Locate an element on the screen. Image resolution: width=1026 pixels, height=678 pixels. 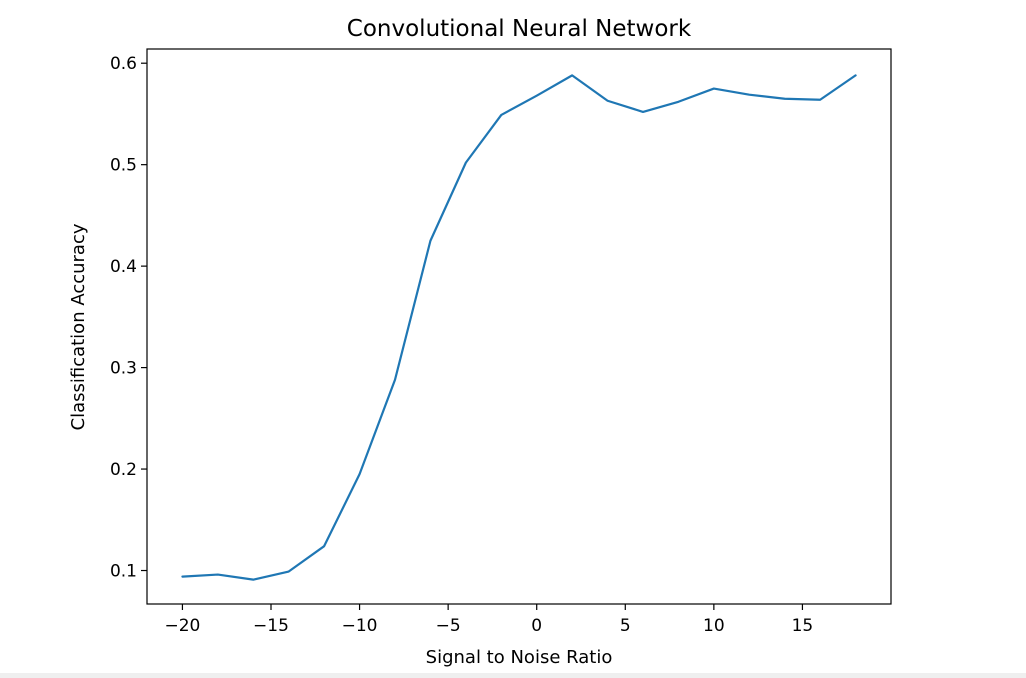
y-axis-label: Classification Accuracy is located at coordinates (78, 326).